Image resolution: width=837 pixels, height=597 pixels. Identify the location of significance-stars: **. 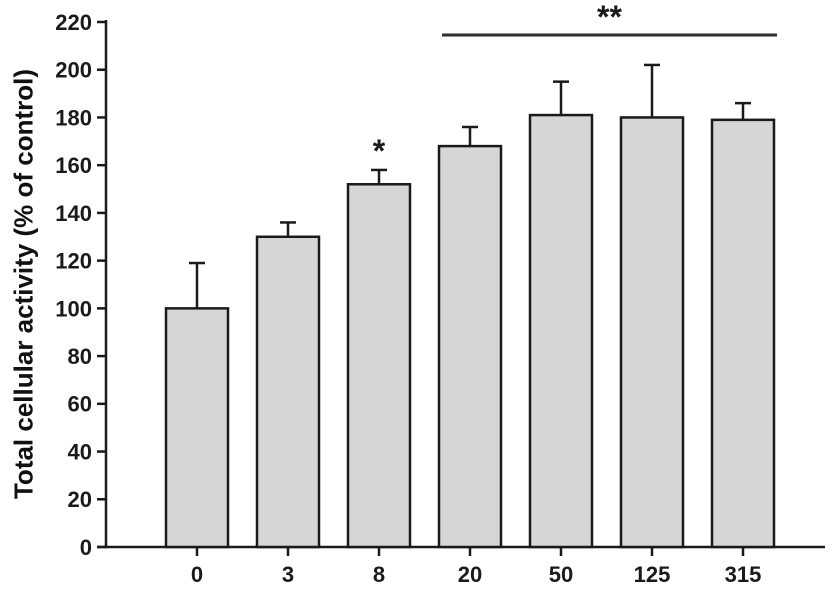
(609, 17).